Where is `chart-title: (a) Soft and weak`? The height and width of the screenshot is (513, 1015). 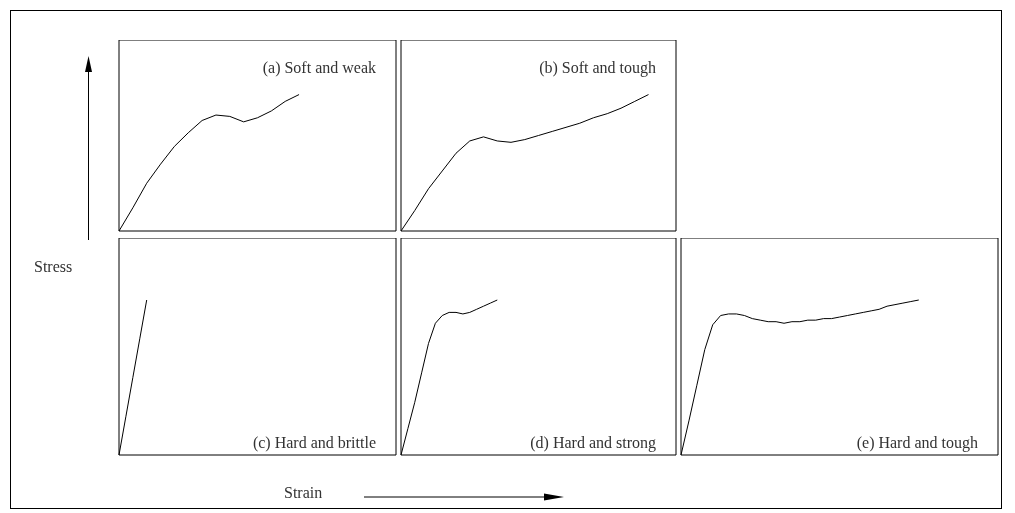
chart-title: (a) Soft and weak is located at coordinates (319, 67).